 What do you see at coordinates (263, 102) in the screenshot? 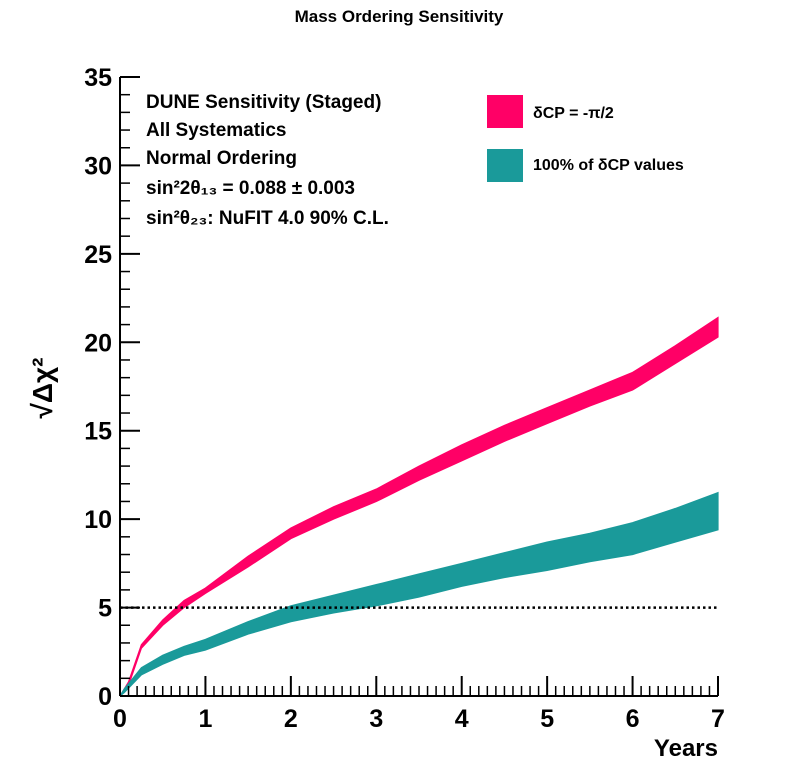
I see `annotation-line-1: DUNE Sensitivity (Staged)` at bounding box center [263, 102].